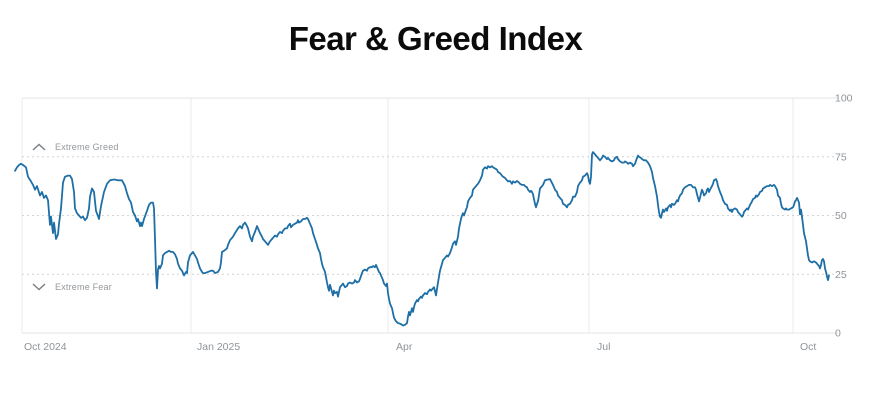 The width and height of the screenshot is (871, 416). What do you see at coordinates (39, 287) in the screenshot?
I see `chevron-down-icon` at bounding box center [39, 287].